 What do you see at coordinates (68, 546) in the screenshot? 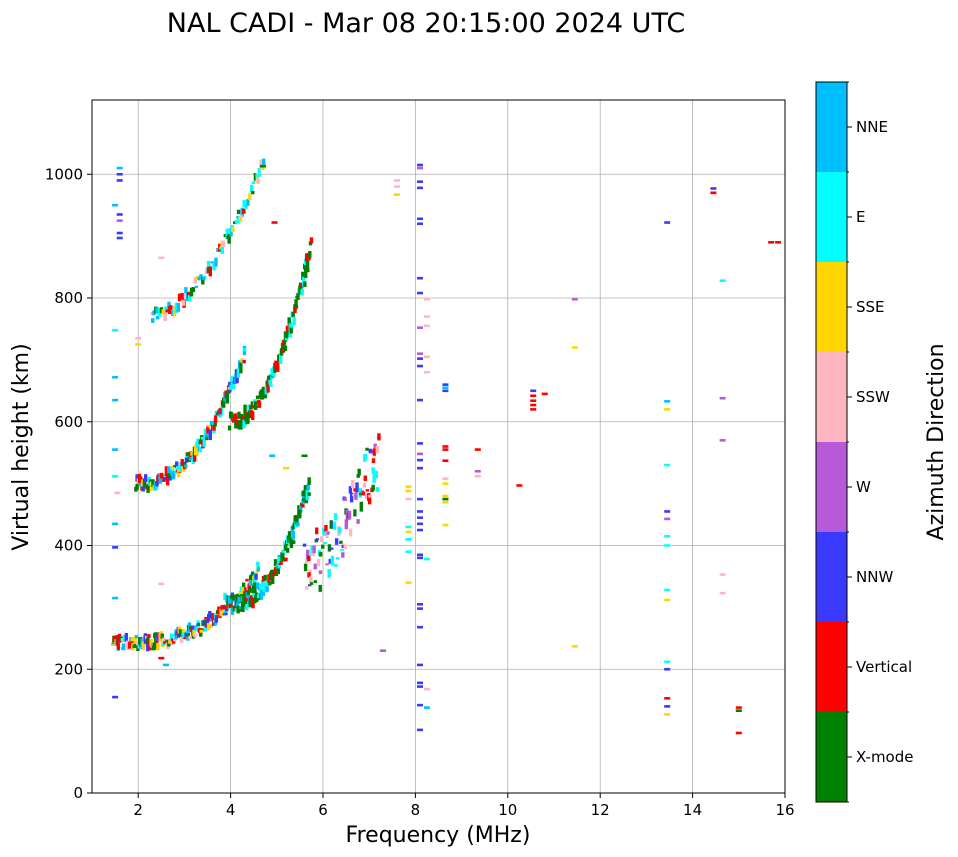
I see `y-tick-label: 400` at bounding box center [68, 546].